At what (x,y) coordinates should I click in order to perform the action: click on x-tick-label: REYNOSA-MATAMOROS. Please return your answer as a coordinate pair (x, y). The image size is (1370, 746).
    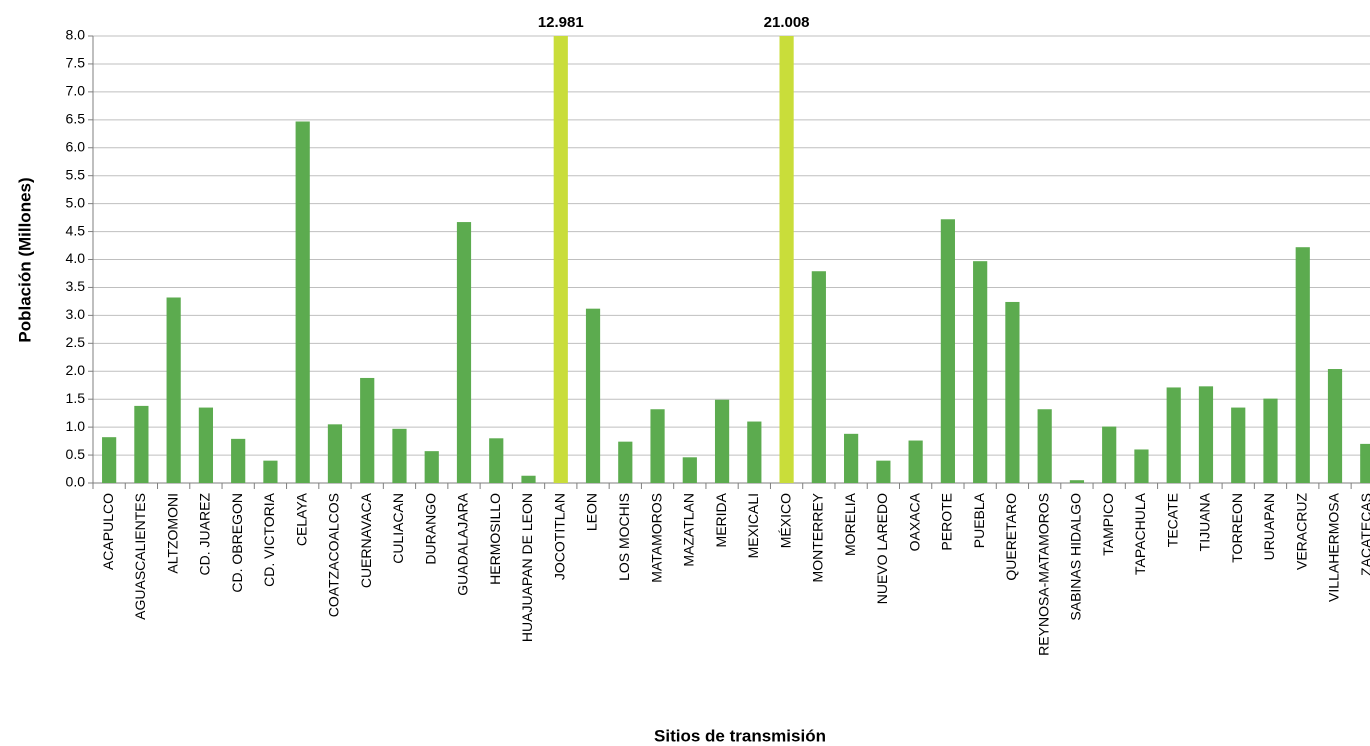
    Looking at the image, I should click on (1043, 574).